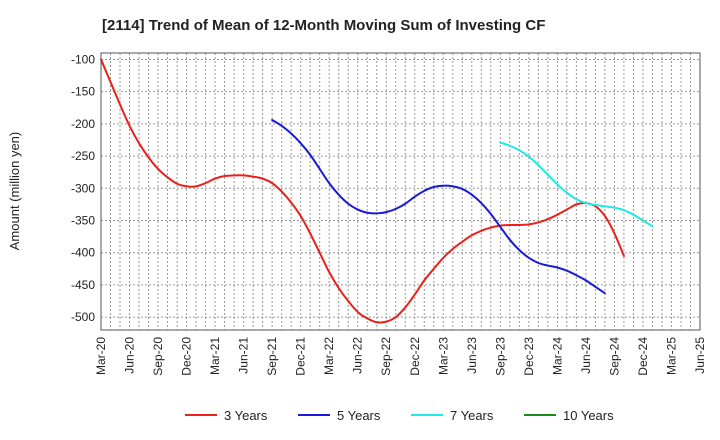  I want to click on y-tick-label: -100, so click(83, 59).